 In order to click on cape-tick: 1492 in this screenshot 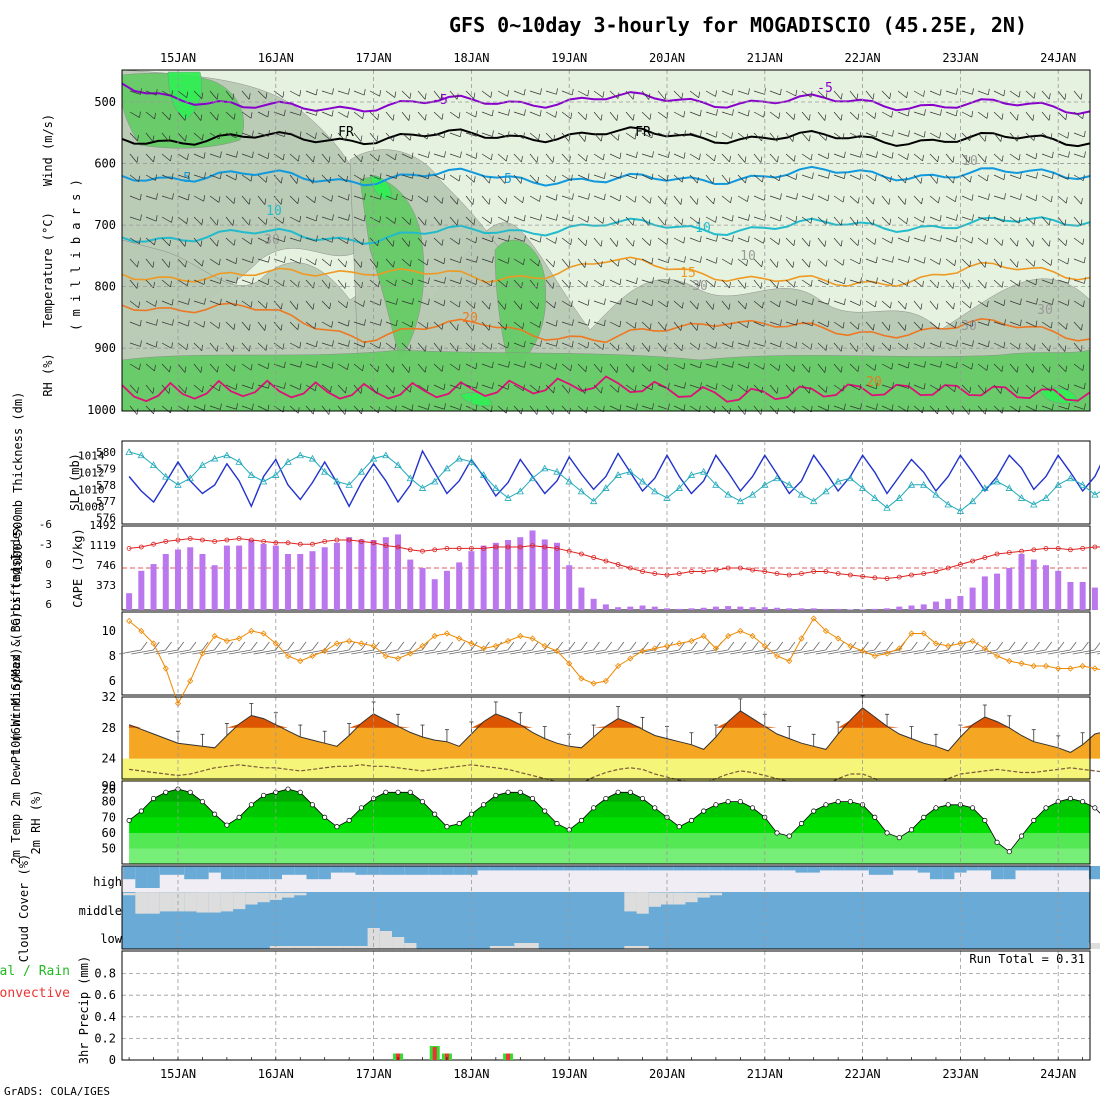, I will do `click(103, 525)`.